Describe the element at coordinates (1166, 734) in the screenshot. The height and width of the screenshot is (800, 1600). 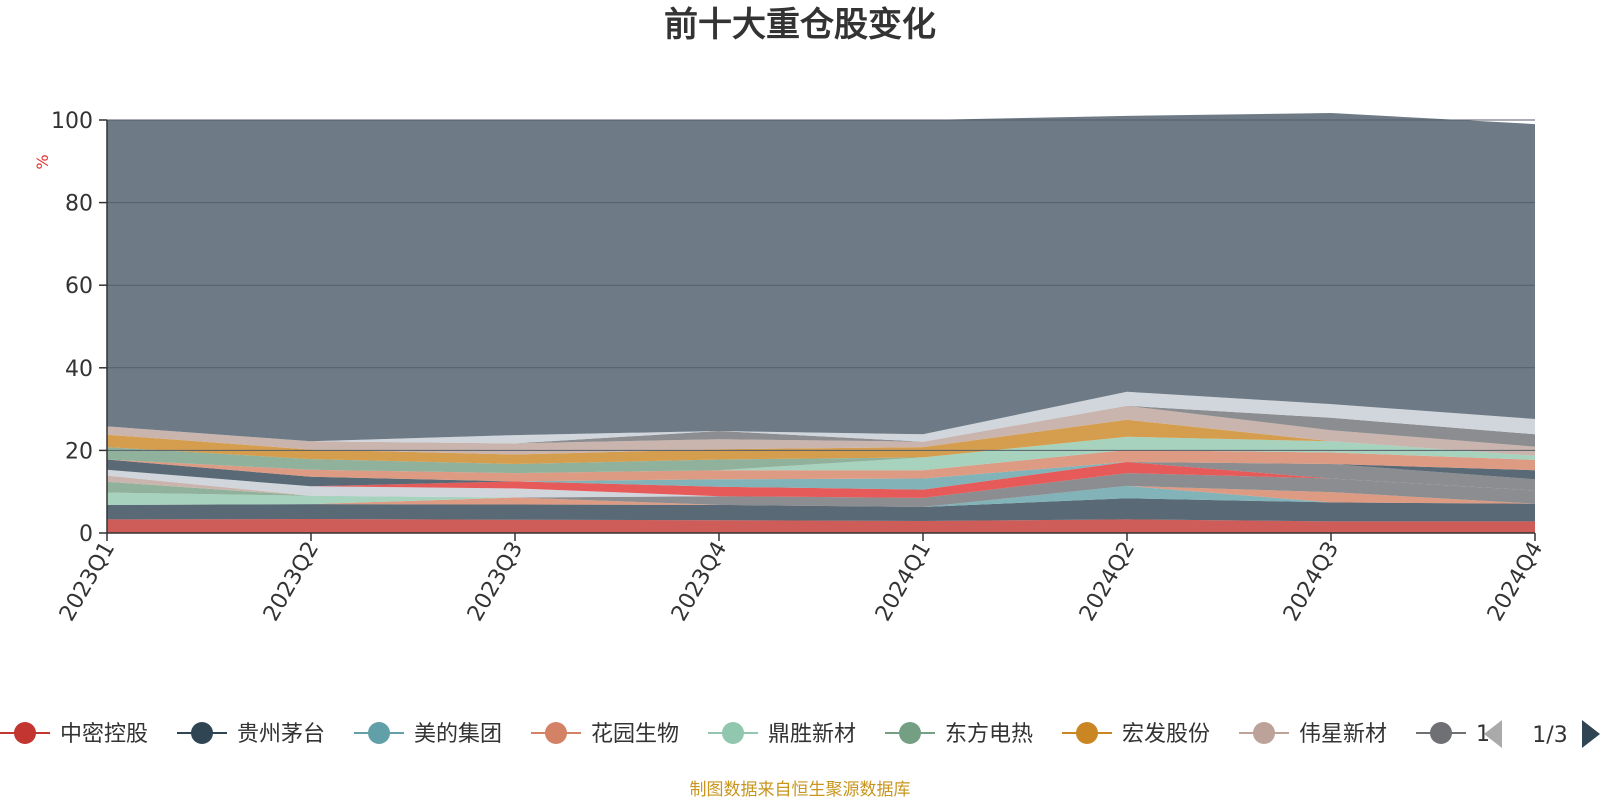
I see `legend-label: 宏发股份` at that location.